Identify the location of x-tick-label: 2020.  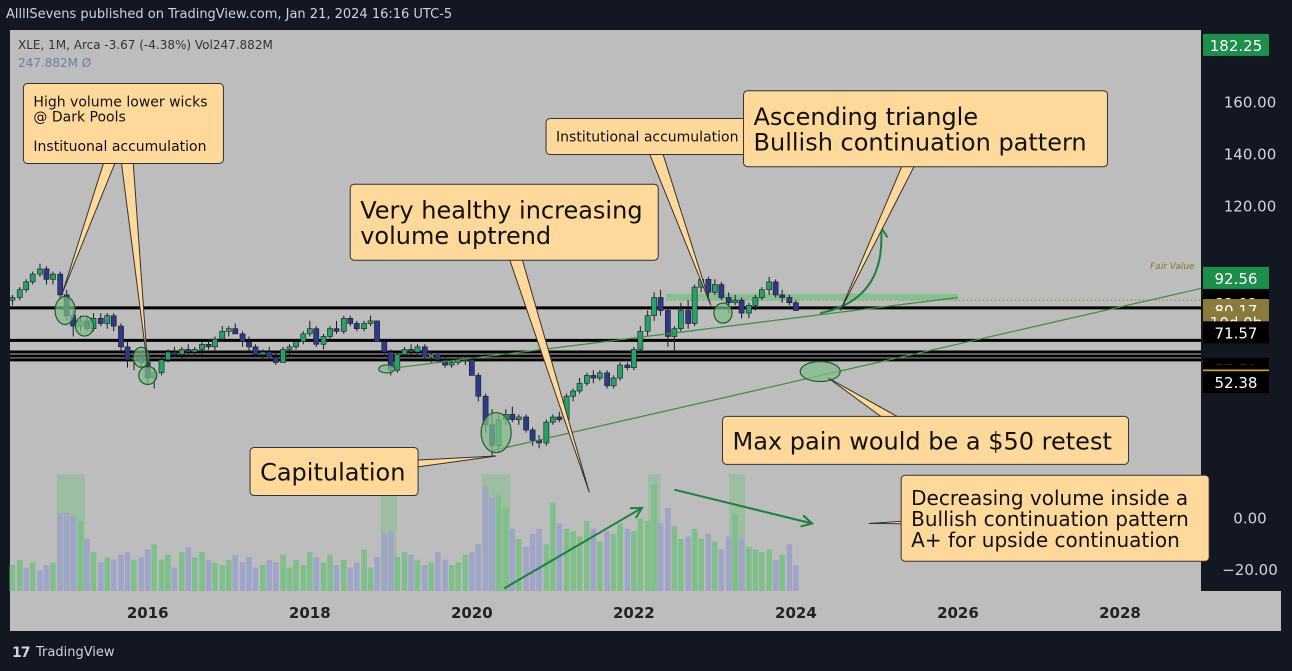
(472, 613).